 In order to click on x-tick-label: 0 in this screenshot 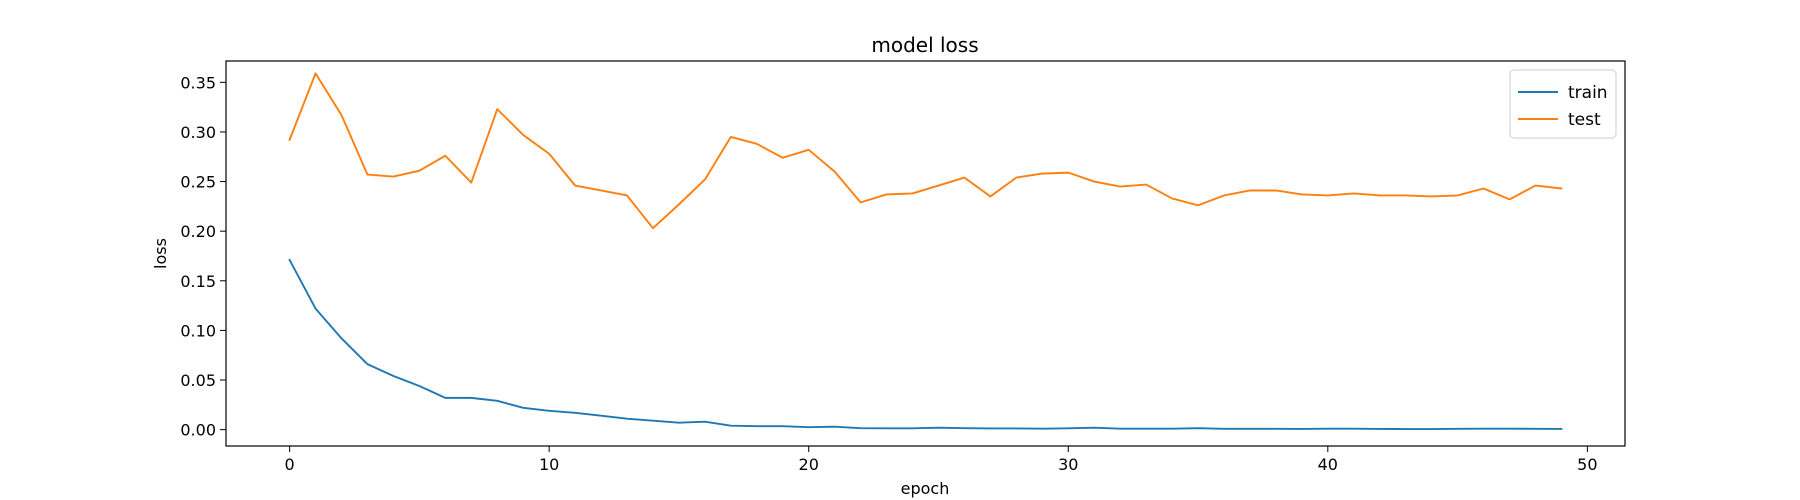, I will do `click(289, 464)`.